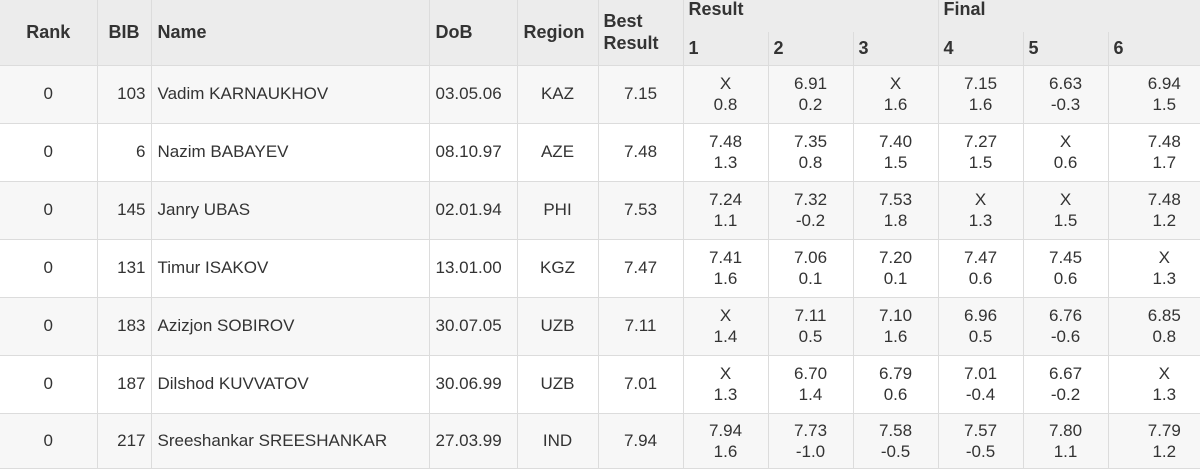 The width and height of the screenshot is (1200, 473). What do you see at coordinates (725, 199) in the screenshot?
I see `attempt-mark: 7.24` at bounding box center [725, 199].